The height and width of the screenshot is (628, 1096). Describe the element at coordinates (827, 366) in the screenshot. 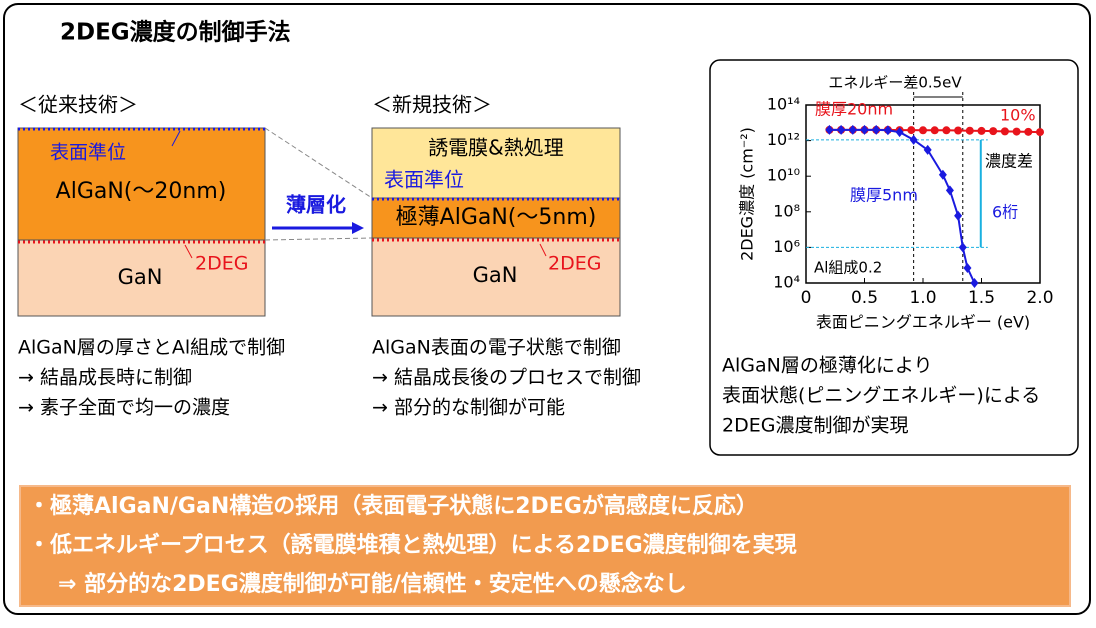

I see `caption: AlGaN層の極薄化により` at that location.